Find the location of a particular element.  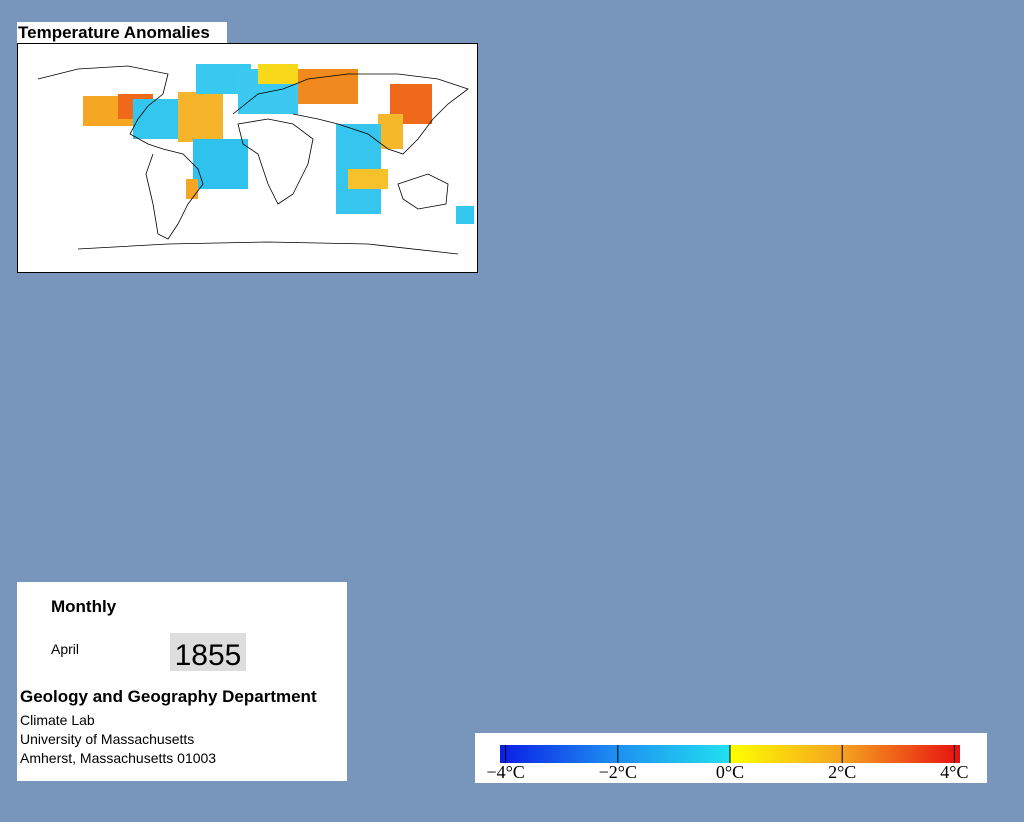

tick-label: 4°C is located at coordinates (954, 772).